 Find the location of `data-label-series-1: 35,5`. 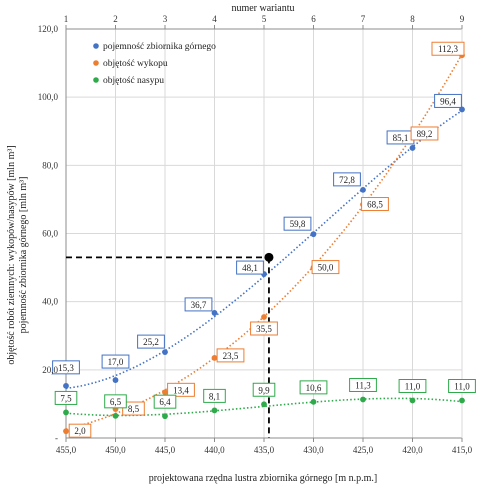

data-label-series-1: 35,5 is located at coordinates (264, 329).